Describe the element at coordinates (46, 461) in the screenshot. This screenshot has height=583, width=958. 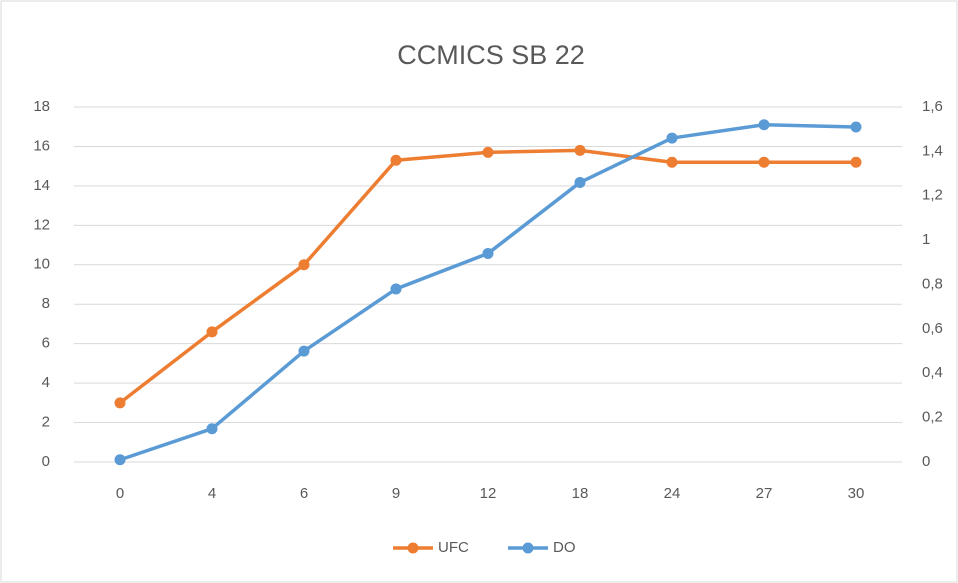
I see `y-tick-label: 0` at that location.